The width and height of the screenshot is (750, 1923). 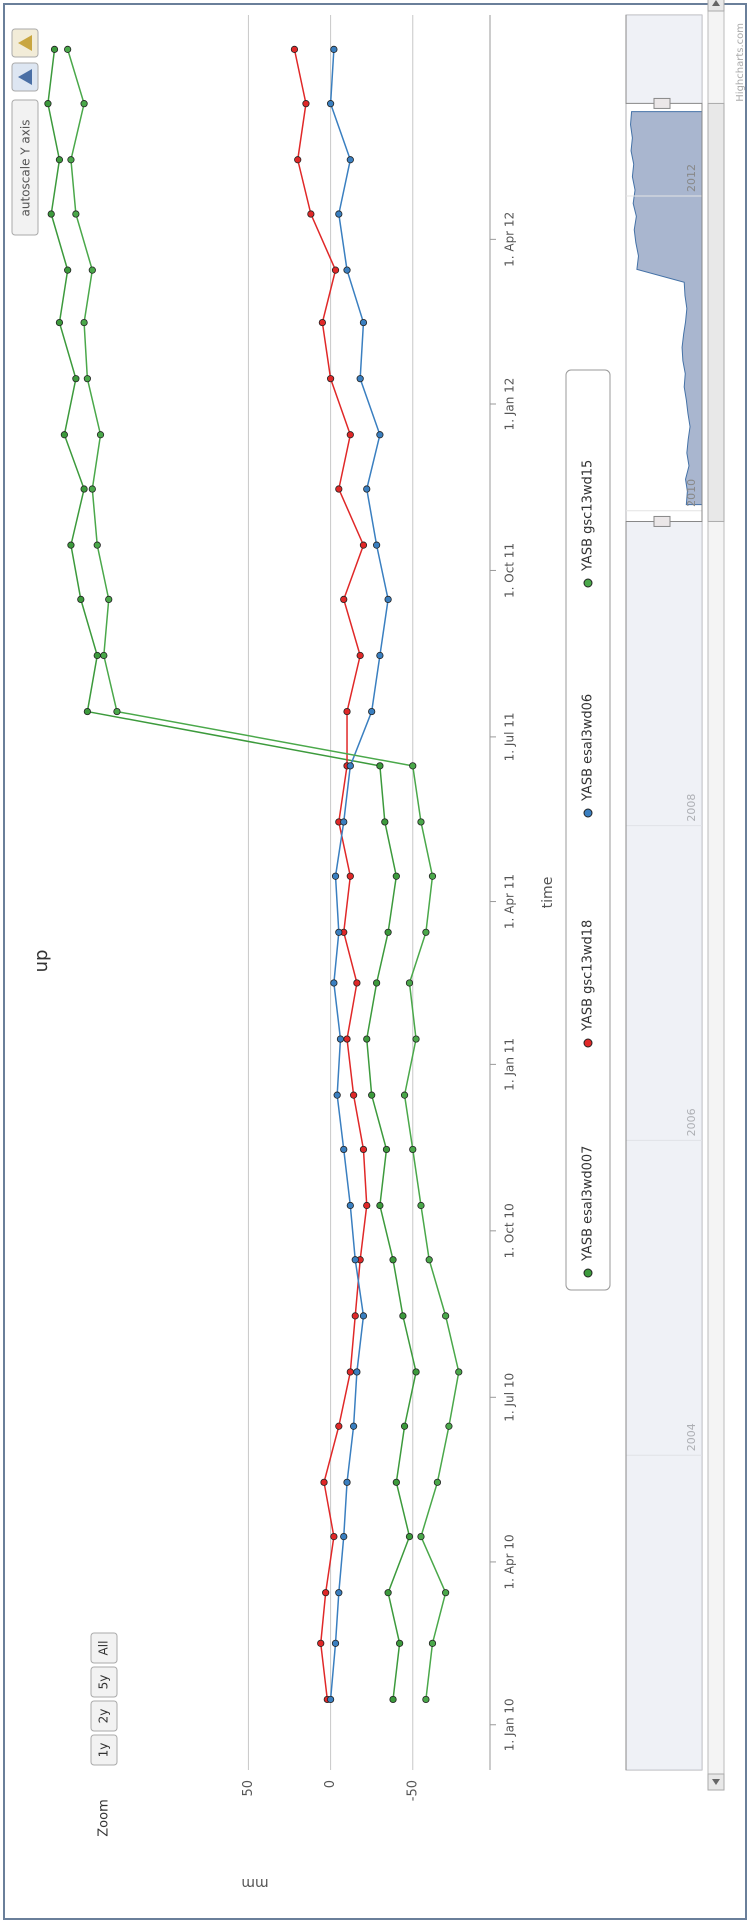 I want to click on autoscale-button: autoscale Y axis, so click(x=25, y=167).